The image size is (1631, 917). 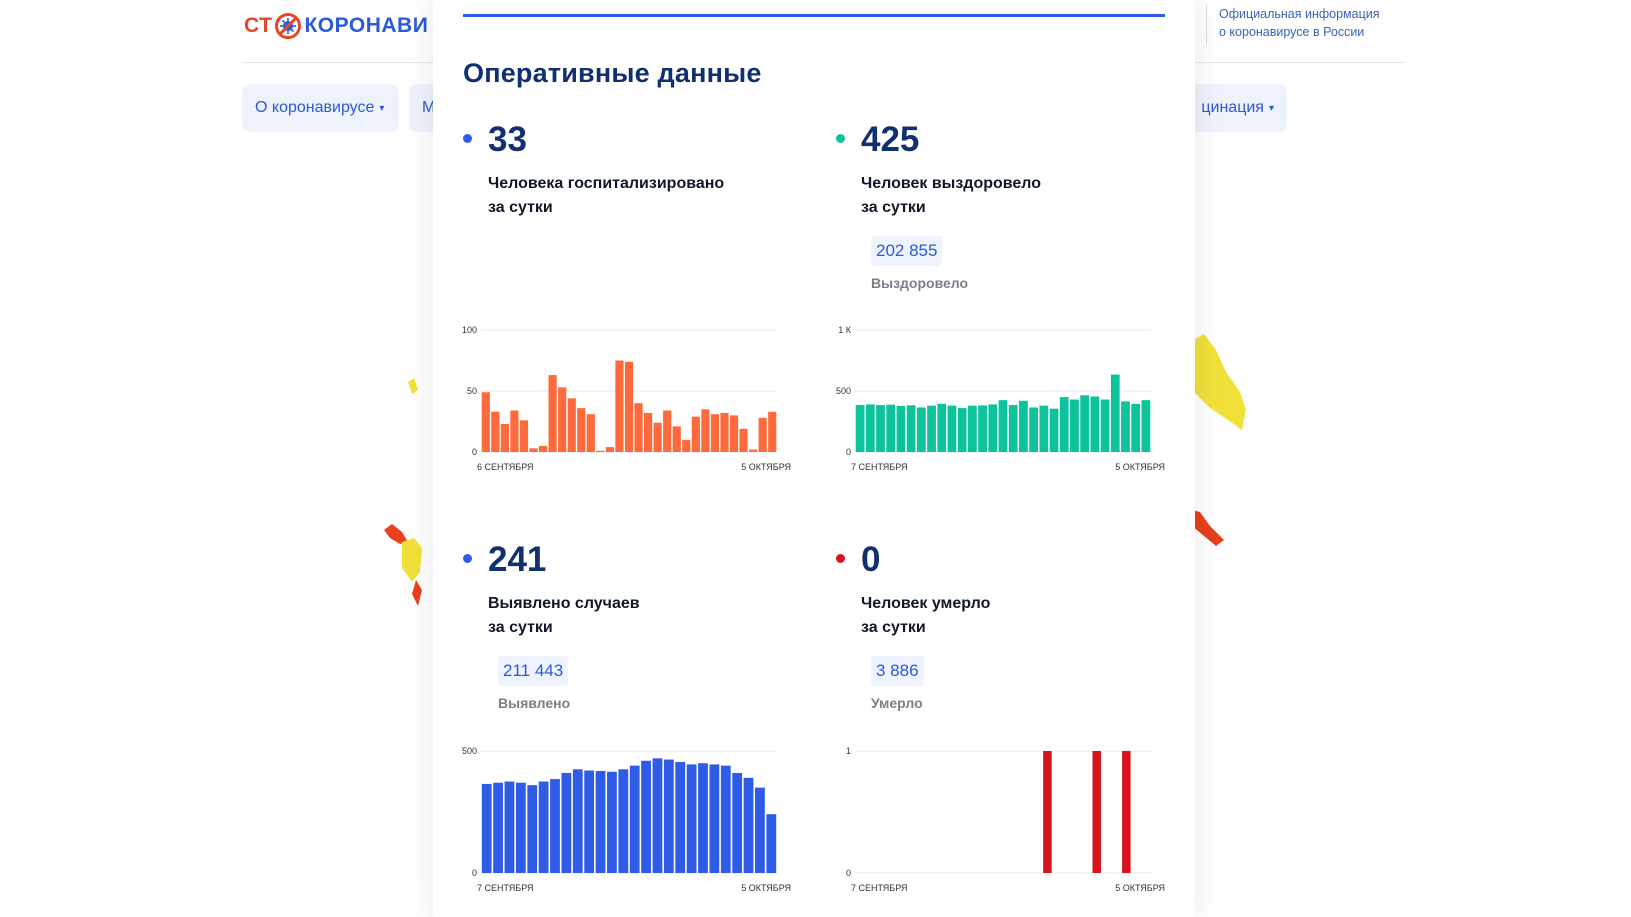 What do you see at coordinates (517, 559) in the screenshot?
I see `stat-cases-value: 241` at bounding box center [517, 559].